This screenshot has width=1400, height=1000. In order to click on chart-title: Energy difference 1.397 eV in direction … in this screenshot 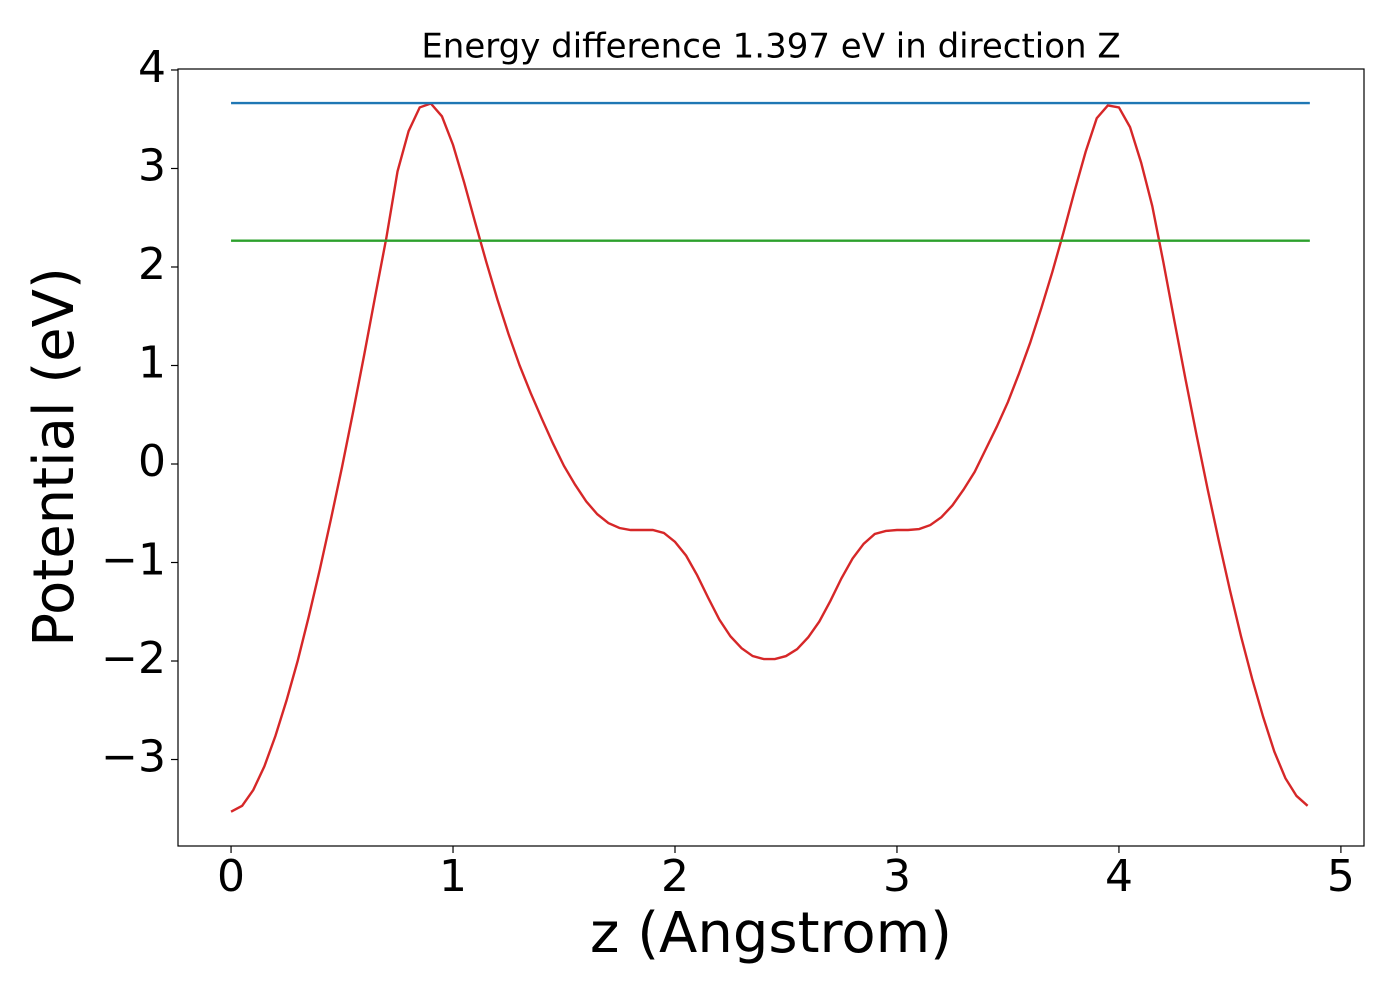, I will do `click(770, 47)`.